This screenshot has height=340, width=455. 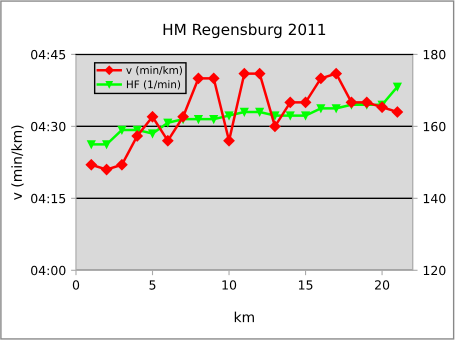 What do you see at coordinates (48, 199) in the screenshot?
I see `y-tick-label: 04:15` at bounding box center [48, 199].